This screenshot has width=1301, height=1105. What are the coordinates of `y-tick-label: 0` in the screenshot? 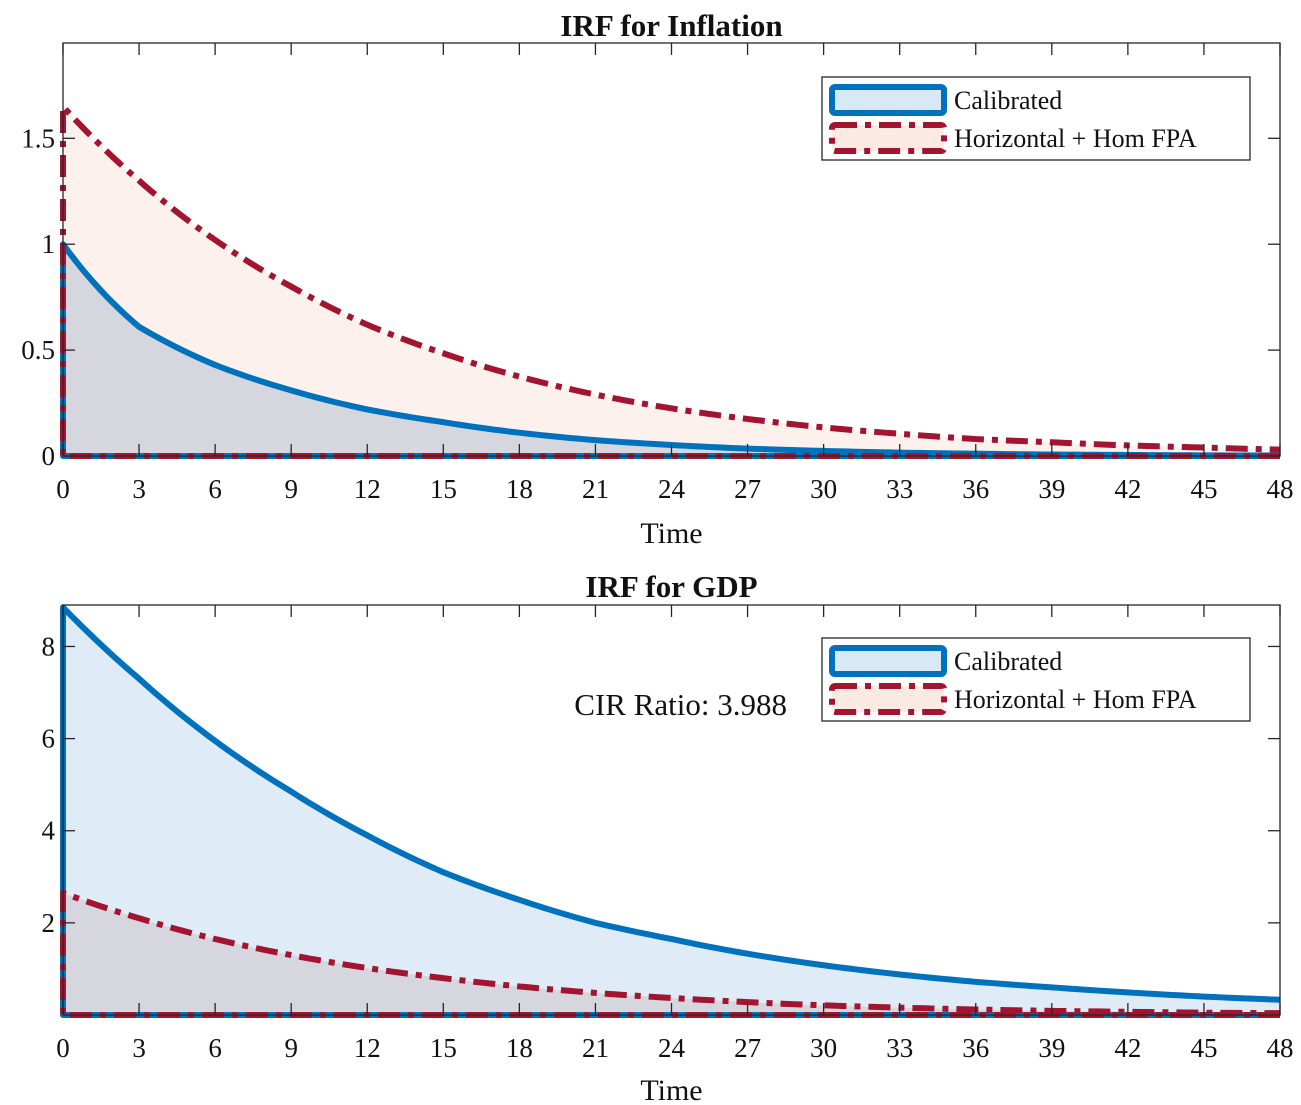 It's located at (49, 456).